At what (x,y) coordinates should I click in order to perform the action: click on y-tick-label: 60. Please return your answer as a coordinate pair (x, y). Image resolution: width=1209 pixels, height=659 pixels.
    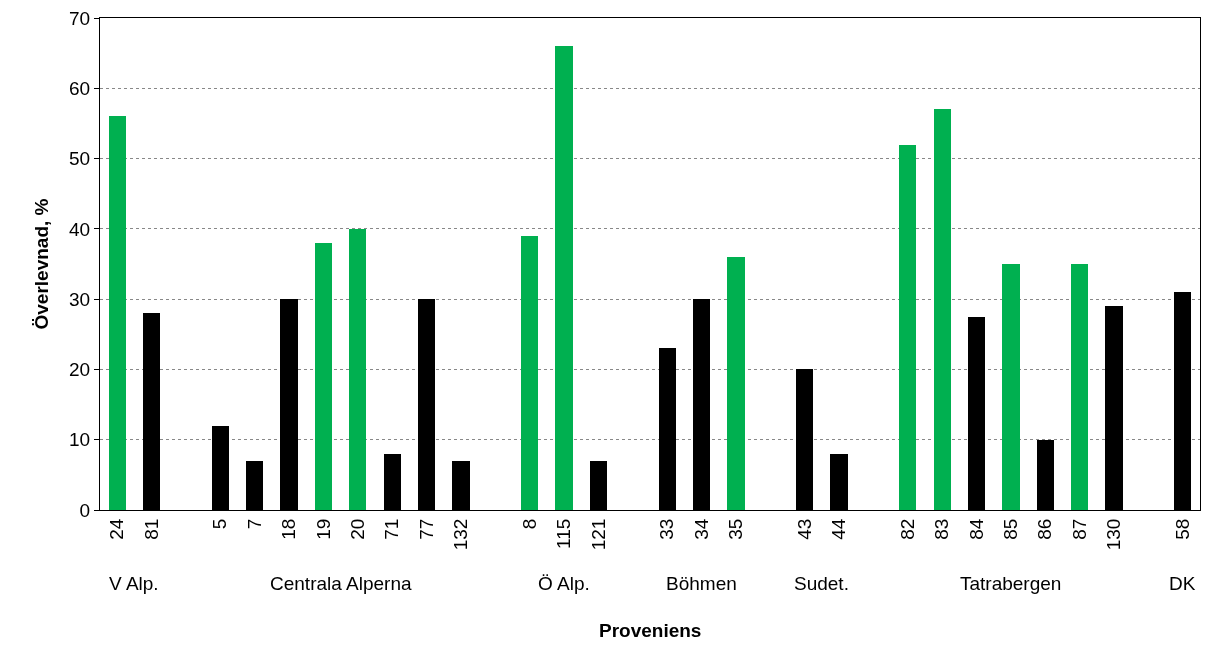
    Looking at the image, I should click on (80, 88).